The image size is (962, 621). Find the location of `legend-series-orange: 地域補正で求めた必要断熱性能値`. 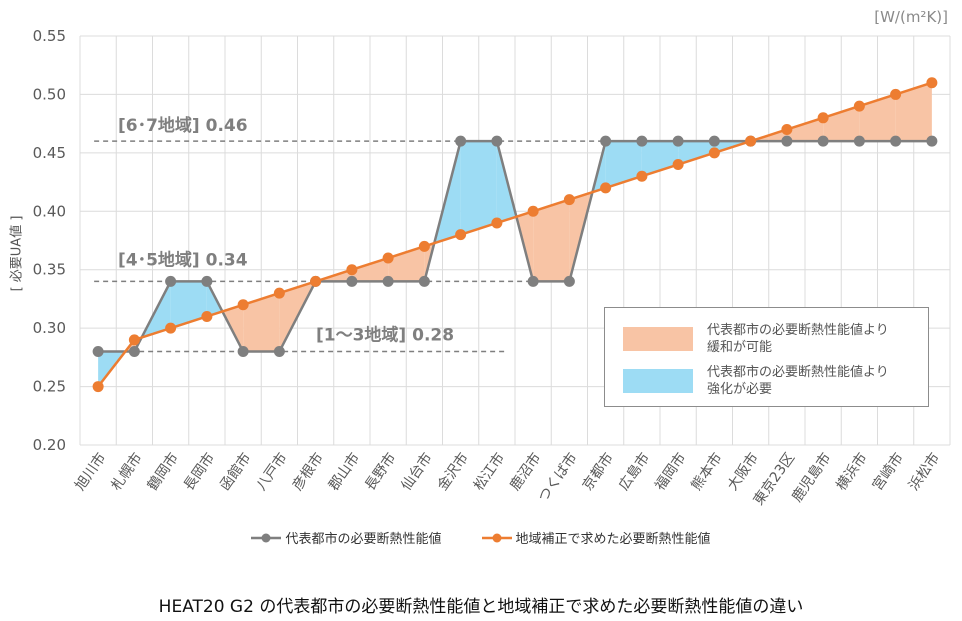

legend-series-orange: 地域補正で求めた必要断熱性能値 is located at coordinates (596, 537).